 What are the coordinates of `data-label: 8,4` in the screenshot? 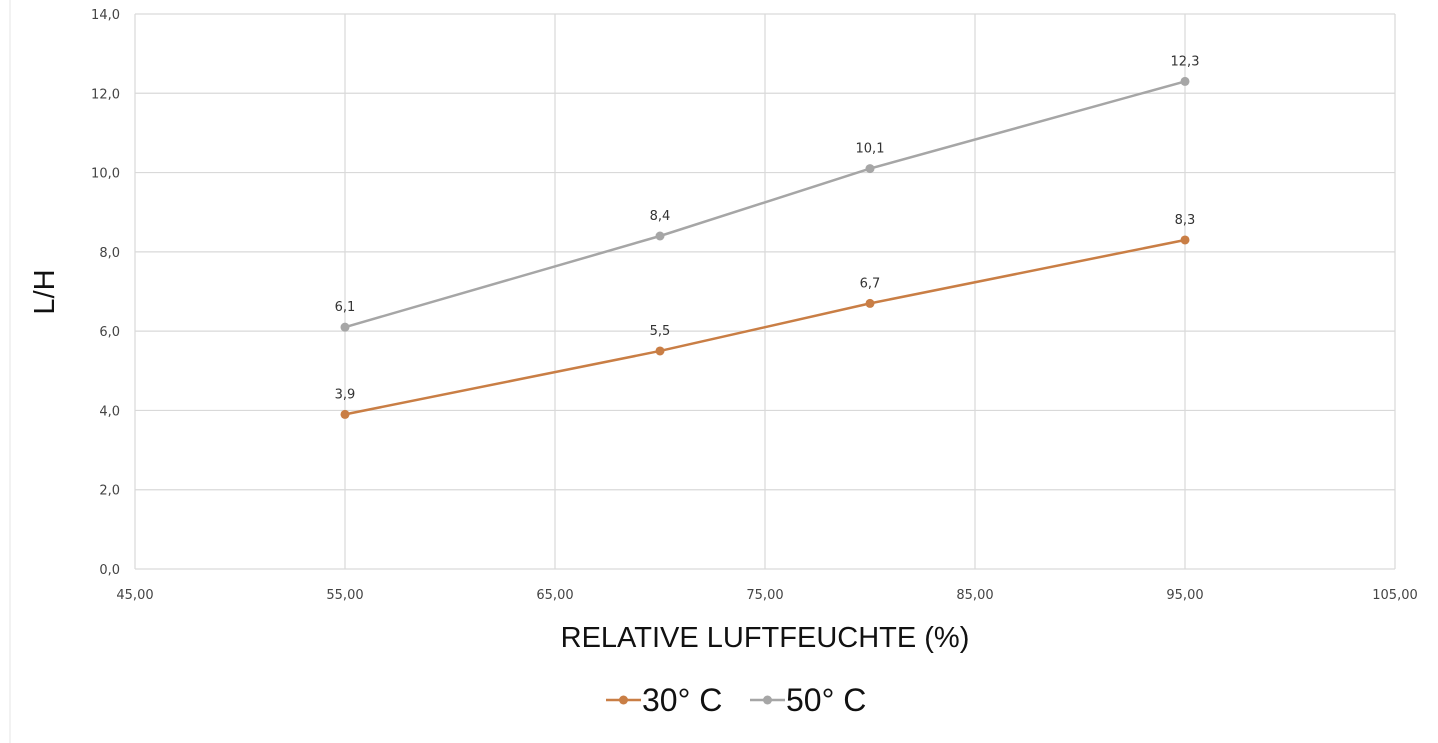 It's located at (660, 216).